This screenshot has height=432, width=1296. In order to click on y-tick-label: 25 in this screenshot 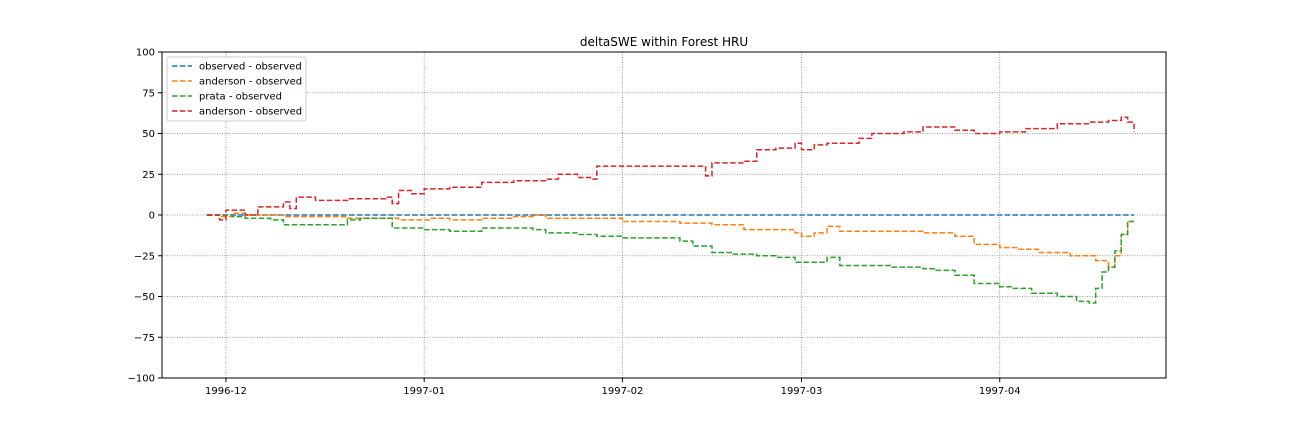, I will do `click(148, 175)`.